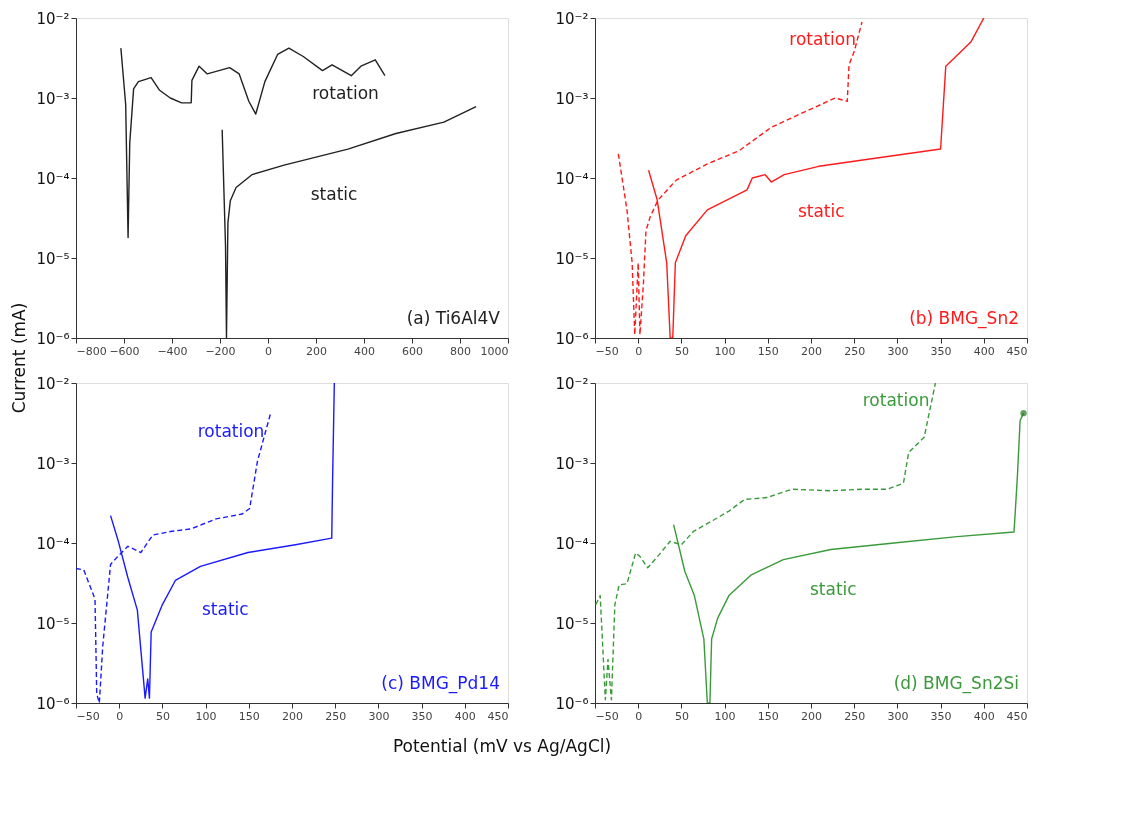 The width and height of the screenshot is (1121, 820). I want to click on y-axis-title: Current (mA), so click(19, 358).